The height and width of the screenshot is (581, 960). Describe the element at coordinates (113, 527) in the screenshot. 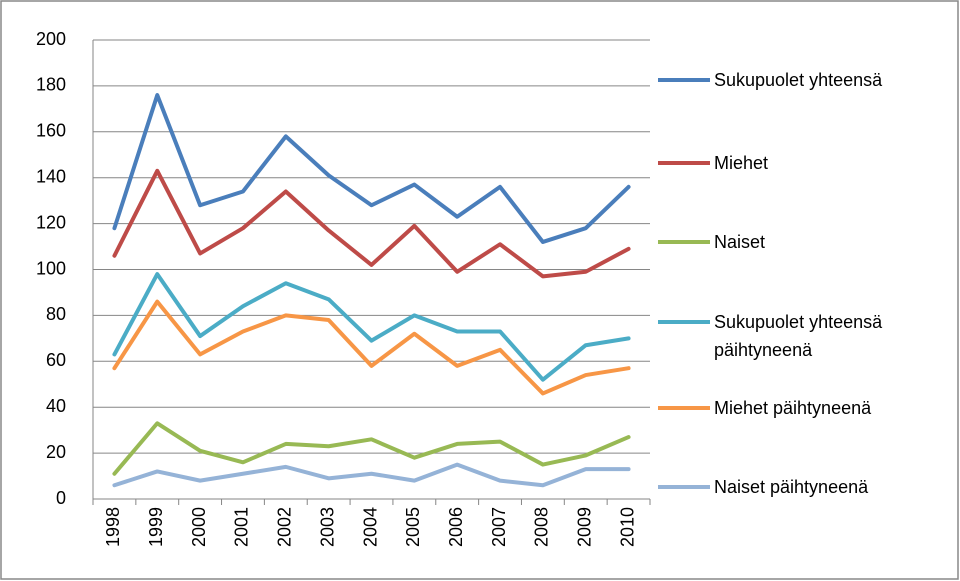

I see `x-tick-label: 1998` at that location.